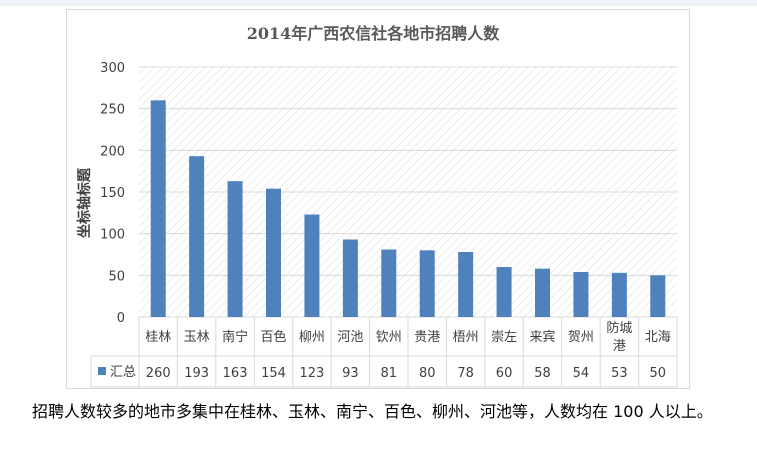 Image resolution: width=757 pixels, height=452 pixels. Describe the element at coordinates (84, 202) in the screenshot. I see `y-axis-title: 坐标轴标题` at that location.